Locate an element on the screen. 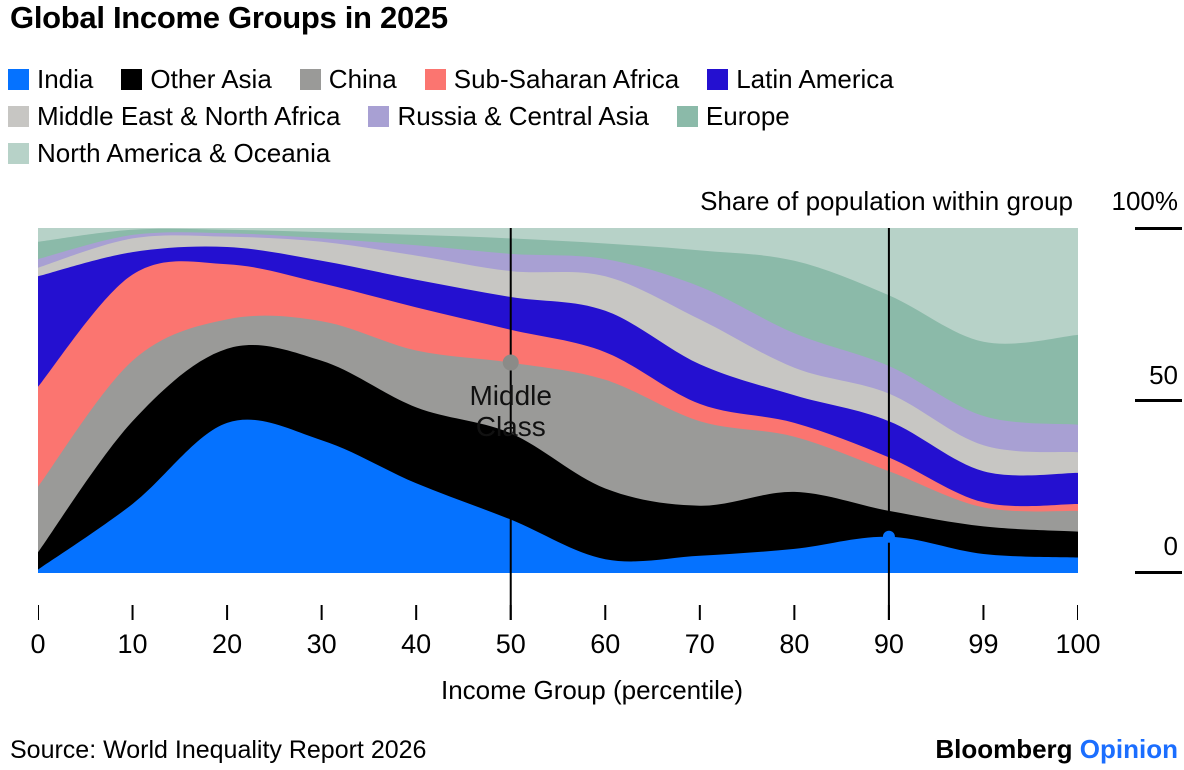 This screenshot has height=770, width=1184. marker-dot-p90 is located at coordinates (888, 536).